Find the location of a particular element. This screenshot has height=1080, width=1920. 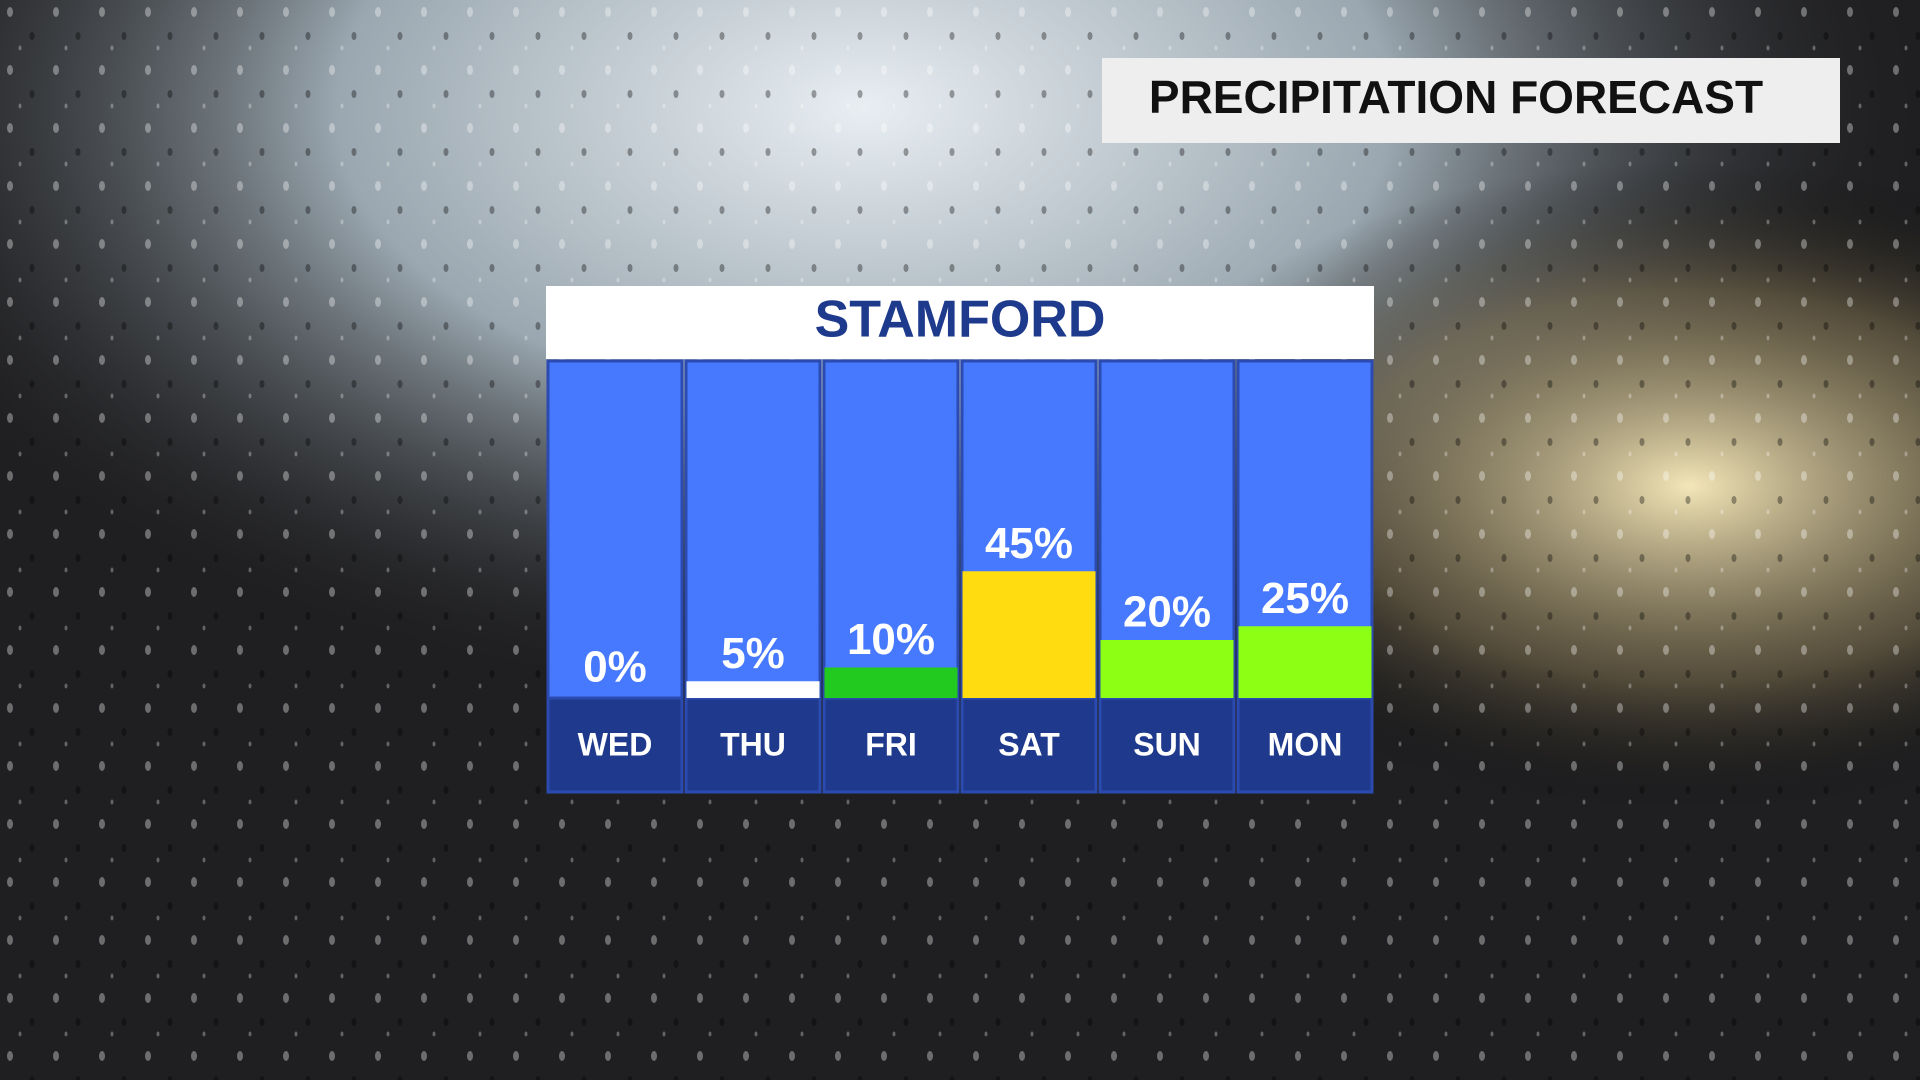

value-label: 10% is located at coordinates (891, 639).